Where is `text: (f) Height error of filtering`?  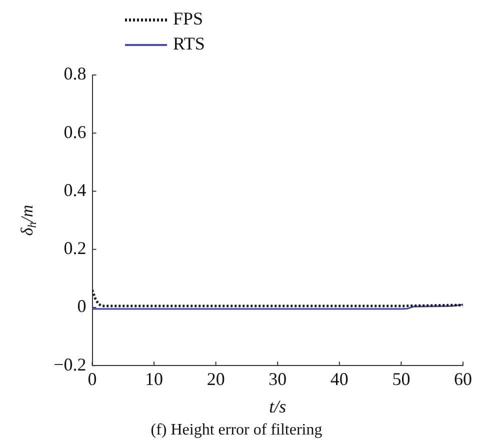
text: (f) Height error of filtering is located at coordinates (236, 430).